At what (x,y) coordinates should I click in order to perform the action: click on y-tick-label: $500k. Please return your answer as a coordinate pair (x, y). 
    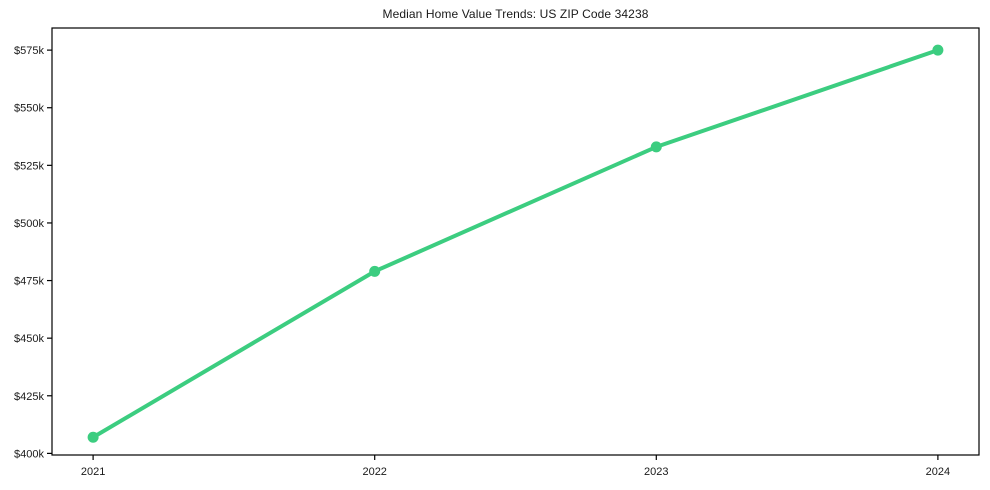
    Looking at the image, I should click on (29, 224).